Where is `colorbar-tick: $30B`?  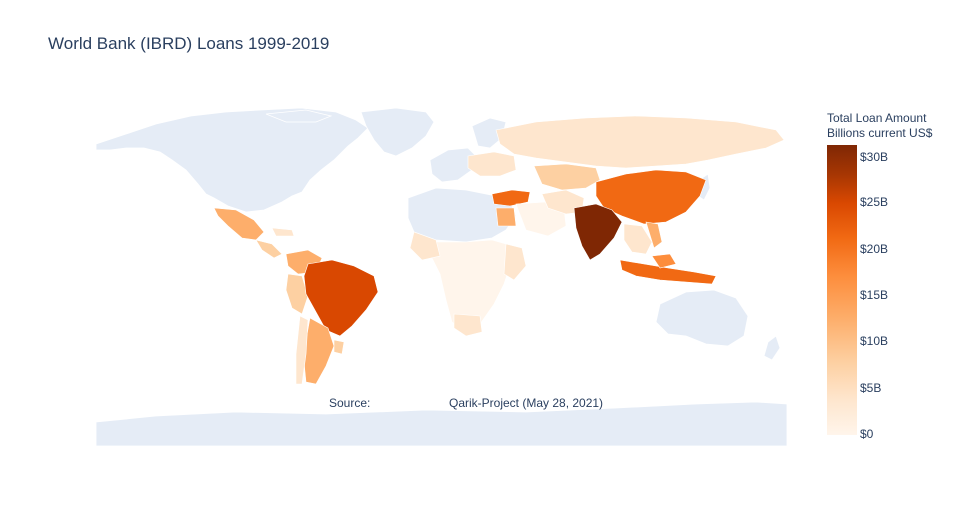 colorbar-tick: $30B is located at coordinates (874, 157).